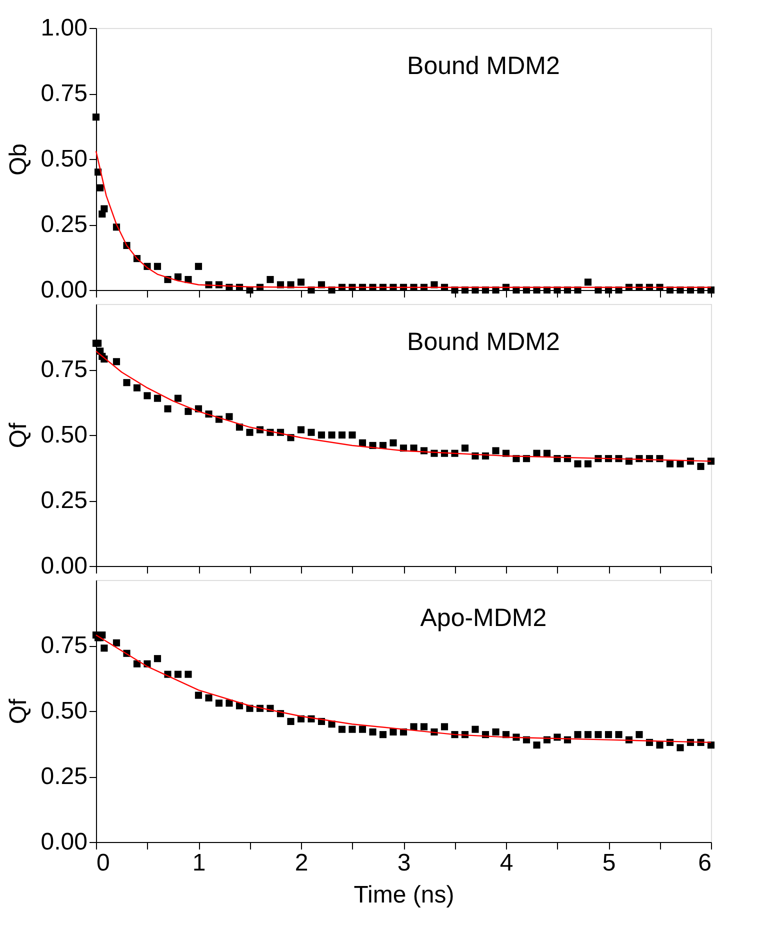 Image resolution: width=766 pixels, height=939 pixels. What do you see at coordinates (301, 863) in the screenshot?
I see `x-tick-label: 2` at bounding box center [301, 863].